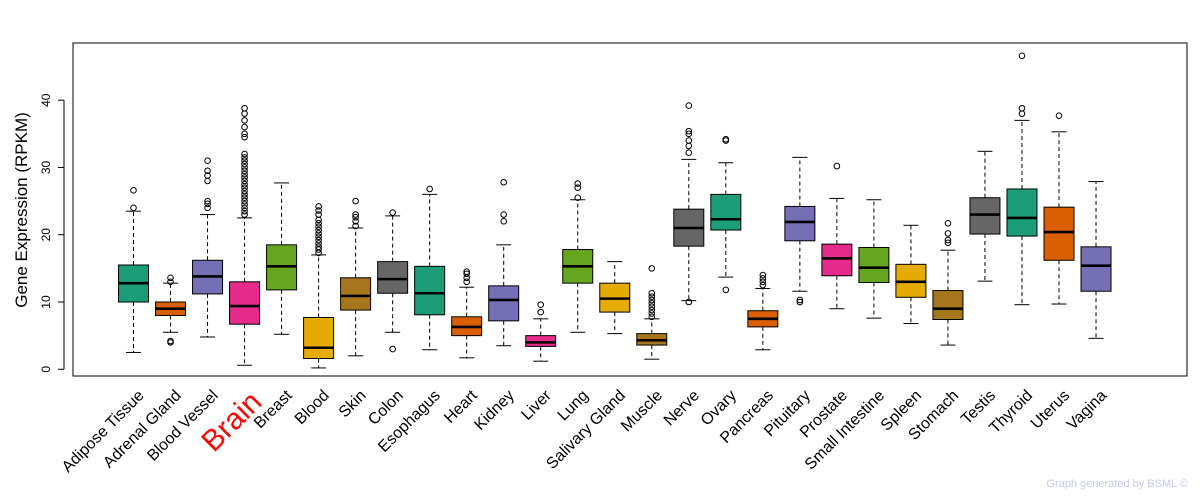  I want to click on box-colon, so click(393, 281).